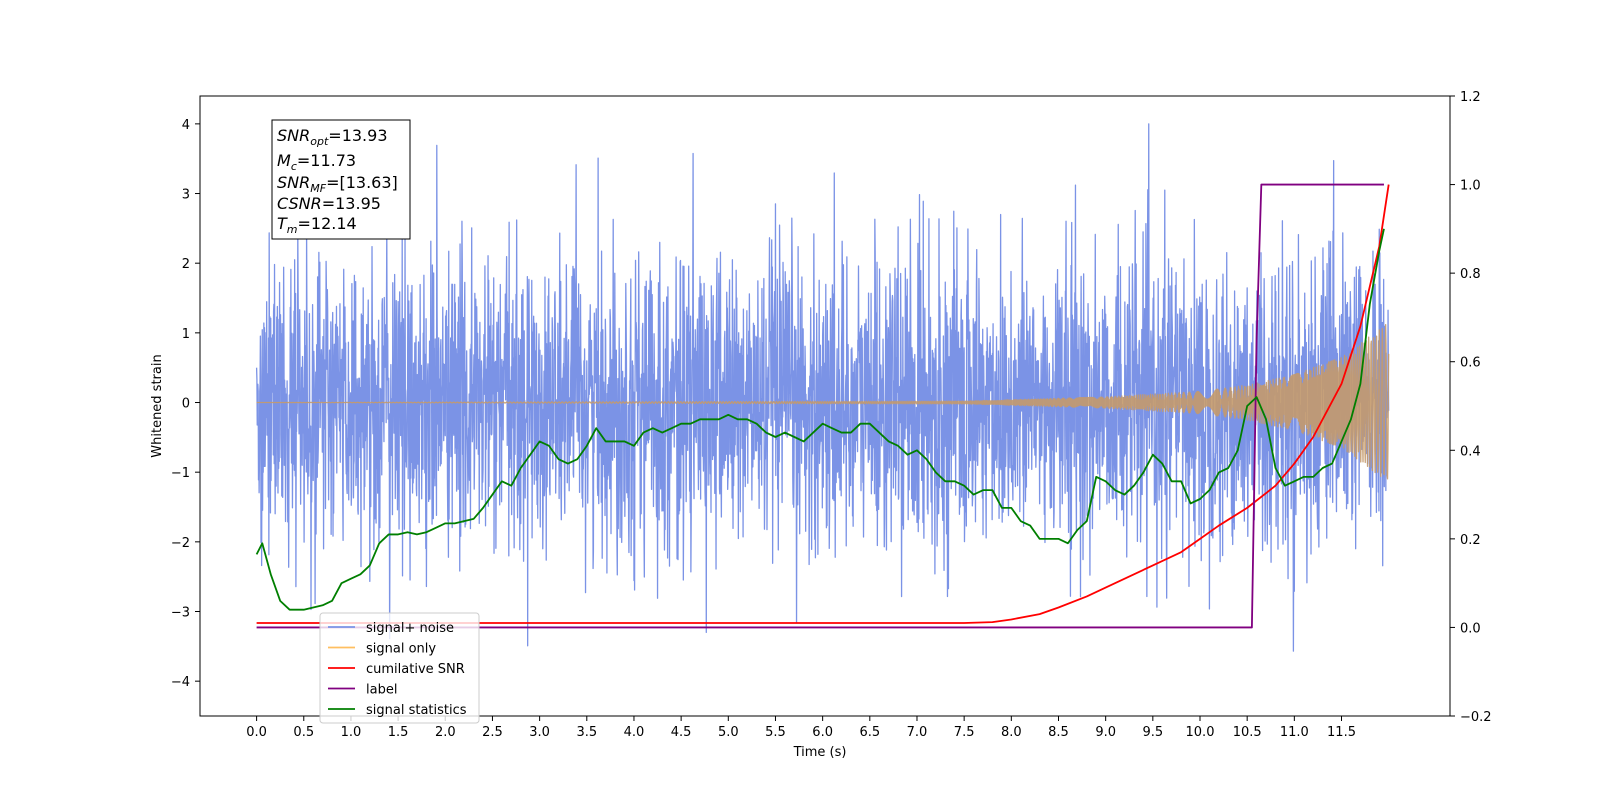 The width and height of the screenshot is (1600, 800). What do you see at coordinates (822, 732) in the screenshot?
I see `x-tick-label: 6.0` at bounding box center [822, 732].